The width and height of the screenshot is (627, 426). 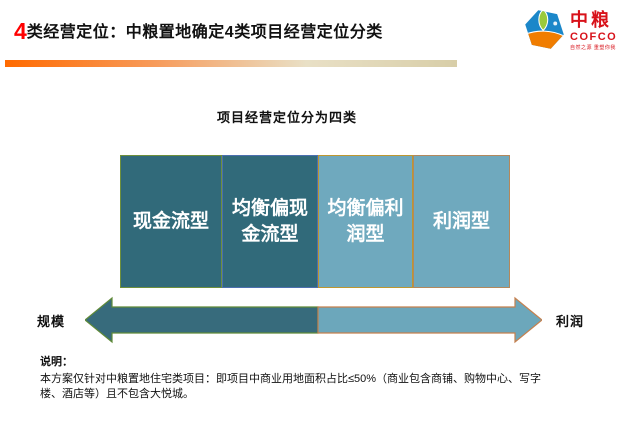 What do you see at coordinates (365, 234) in the screenshot?
I see `category-label: 润型` at bounding box center [365, 234].